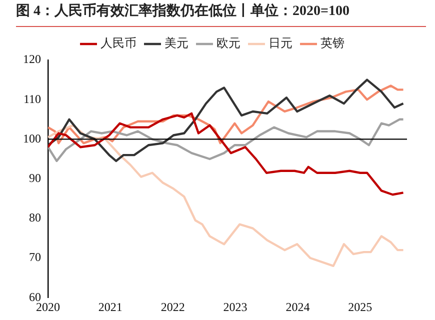 This screenshot has height=320, width=435. Describe the element at coordinates (35, 257) in the screenshot. I see `y-tick-label: 70` at that location.